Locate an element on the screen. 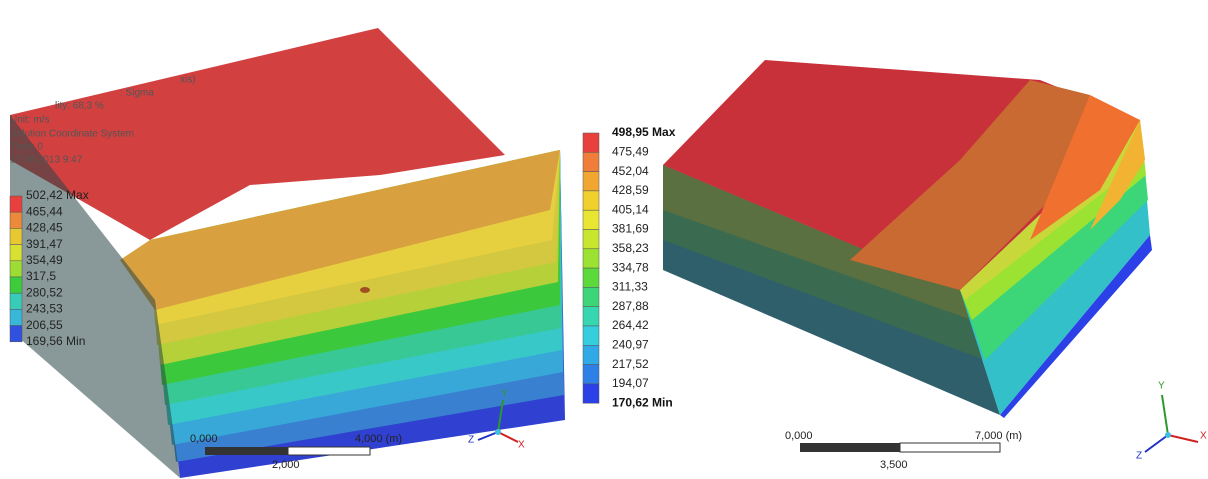 The height and width of the screenshot is (479, 1208). legend-label: 217,52 is located at coordinates (630, 364).